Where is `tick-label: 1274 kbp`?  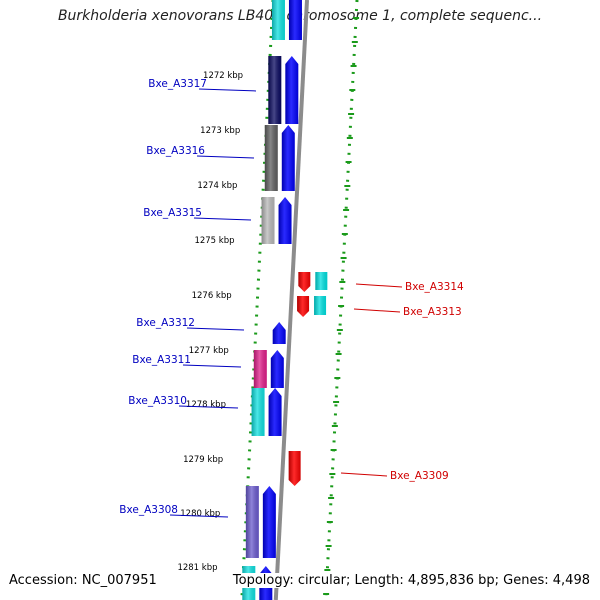 tick-label: 1274 kbp is located at coordinates (217, 186).